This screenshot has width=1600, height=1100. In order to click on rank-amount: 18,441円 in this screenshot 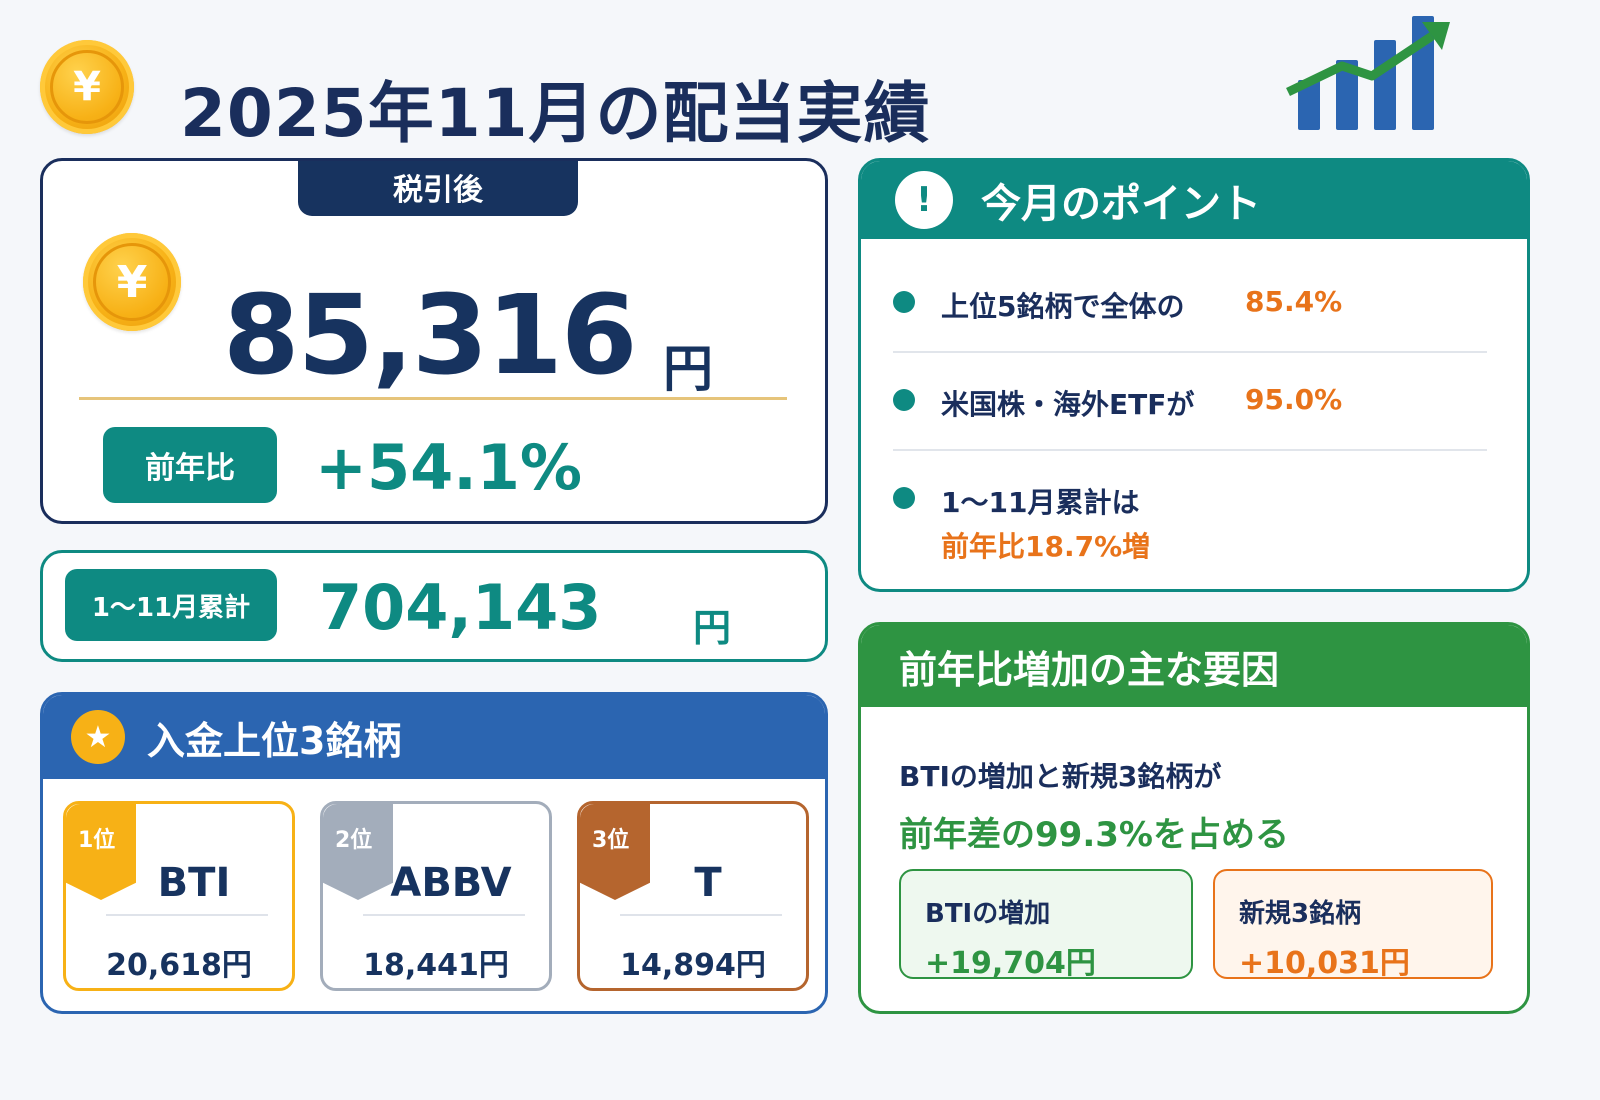, I will do `click(436, 965)`.